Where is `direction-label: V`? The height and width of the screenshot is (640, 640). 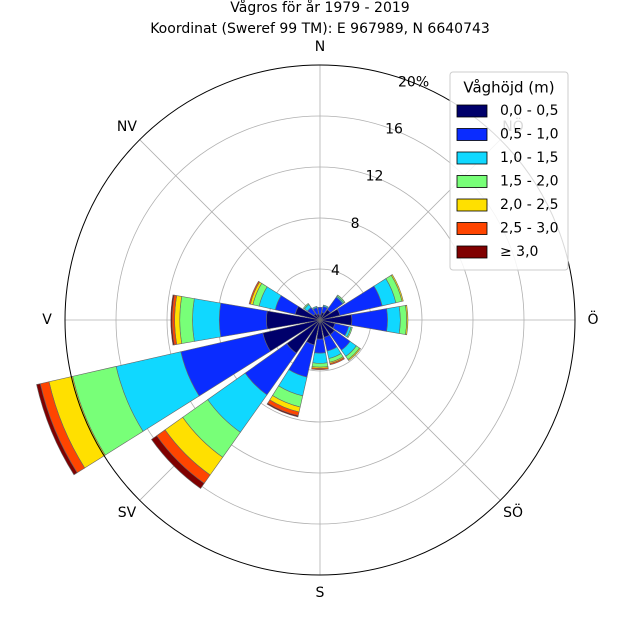
direction-label: V is located at coordinates (47, 320).